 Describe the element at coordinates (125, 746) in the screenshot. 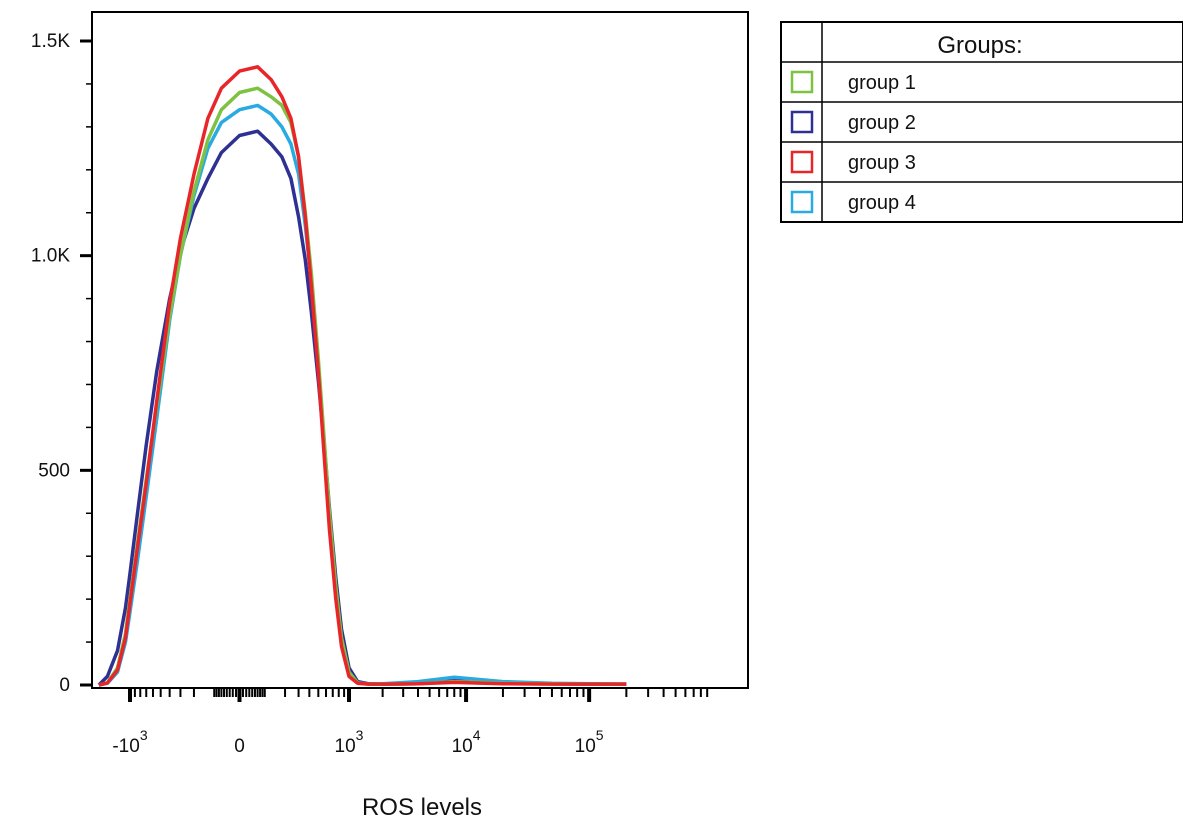

I see `x-tick-base: -10` at that location.